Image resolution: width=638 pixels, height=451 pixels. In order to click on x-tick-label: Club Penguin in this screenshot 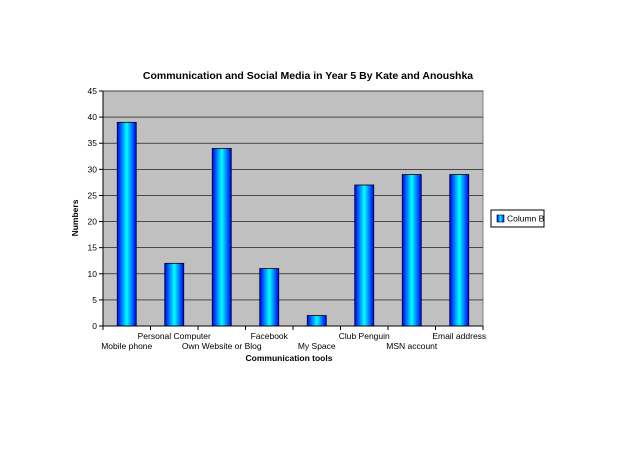, I will do `click(364, 336)`.